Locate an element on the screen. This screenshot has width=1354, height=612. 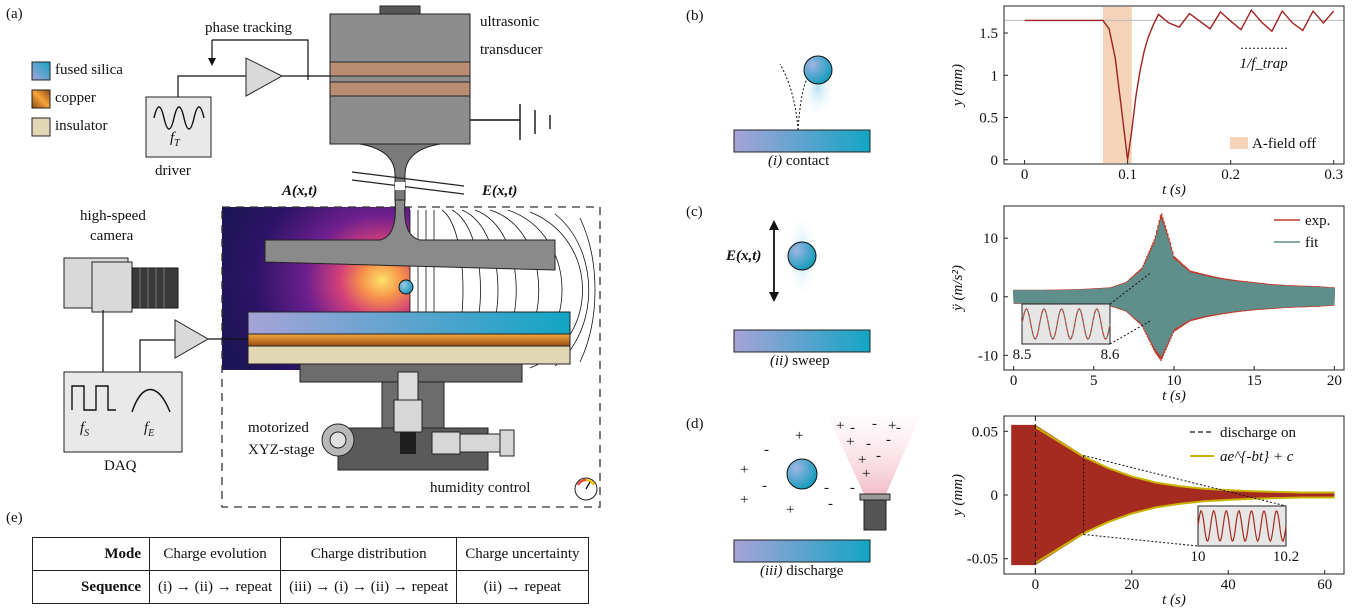
table-header-mode: Mode is located at coordinates (91, 554).